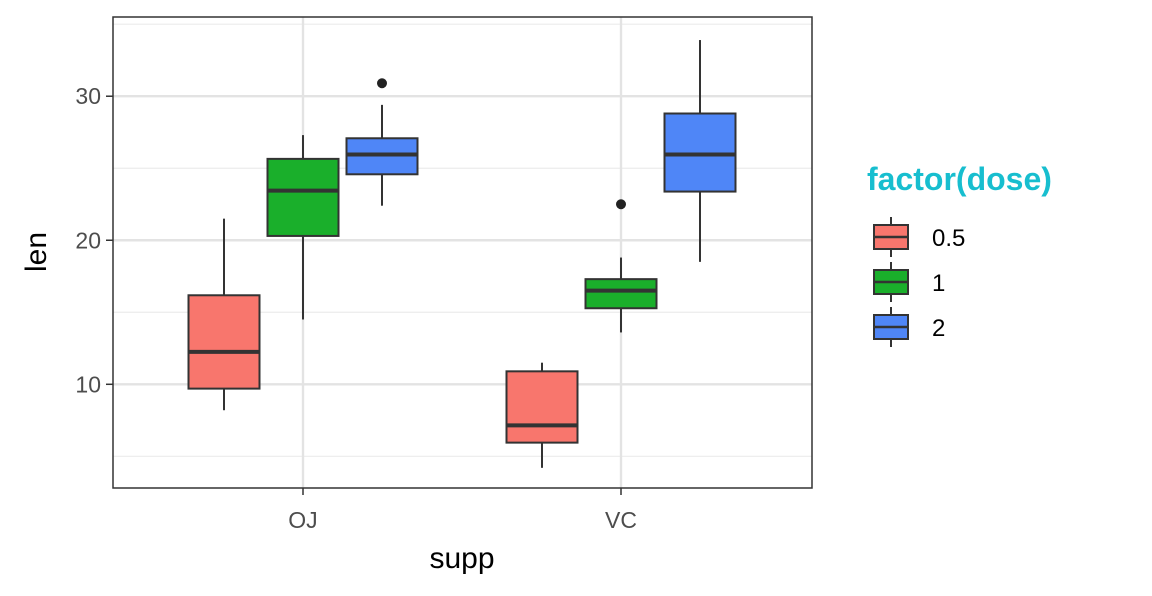 Image resolution: width=1152 pixels, height=596 pixels. Describe the element at coordinates (938, 283) in the screenshot. I see `legend-label: 1` at that location.